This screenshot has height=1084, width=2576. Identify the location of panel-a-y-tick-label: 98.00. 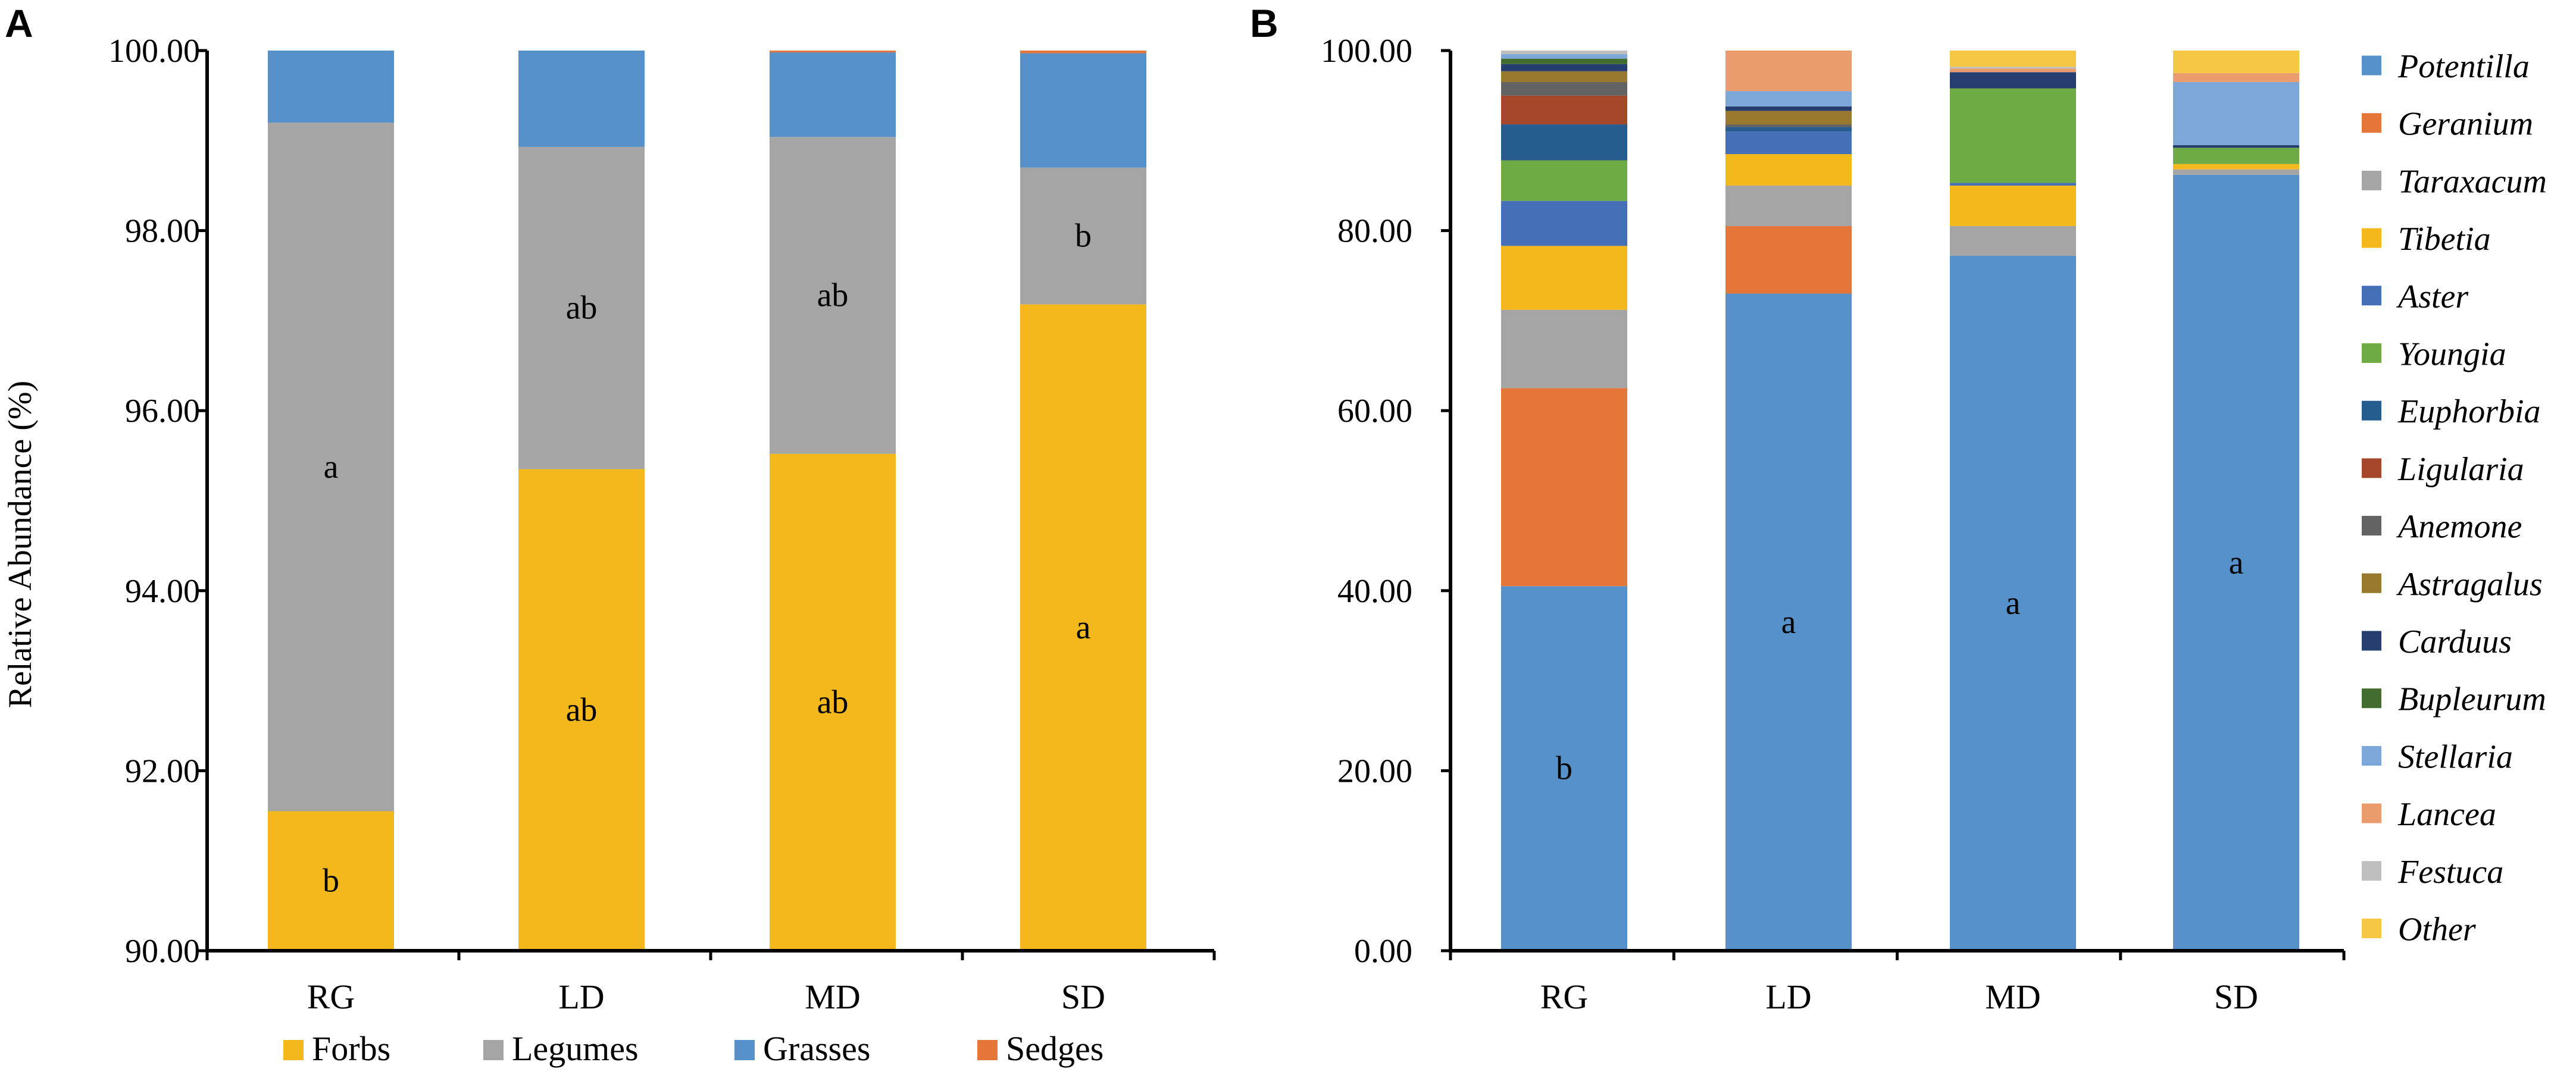
(162, 231).